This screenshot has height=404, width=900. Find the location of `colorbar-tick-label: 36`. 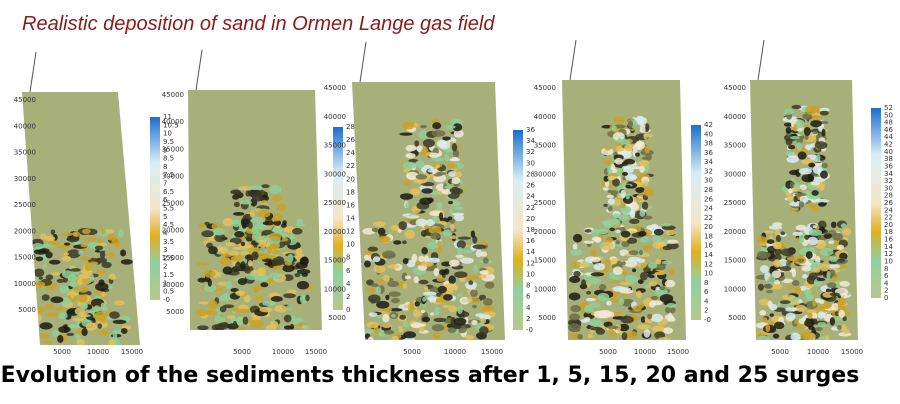

colorbar-tick-label: 36 is located at coordinates (708, 153).